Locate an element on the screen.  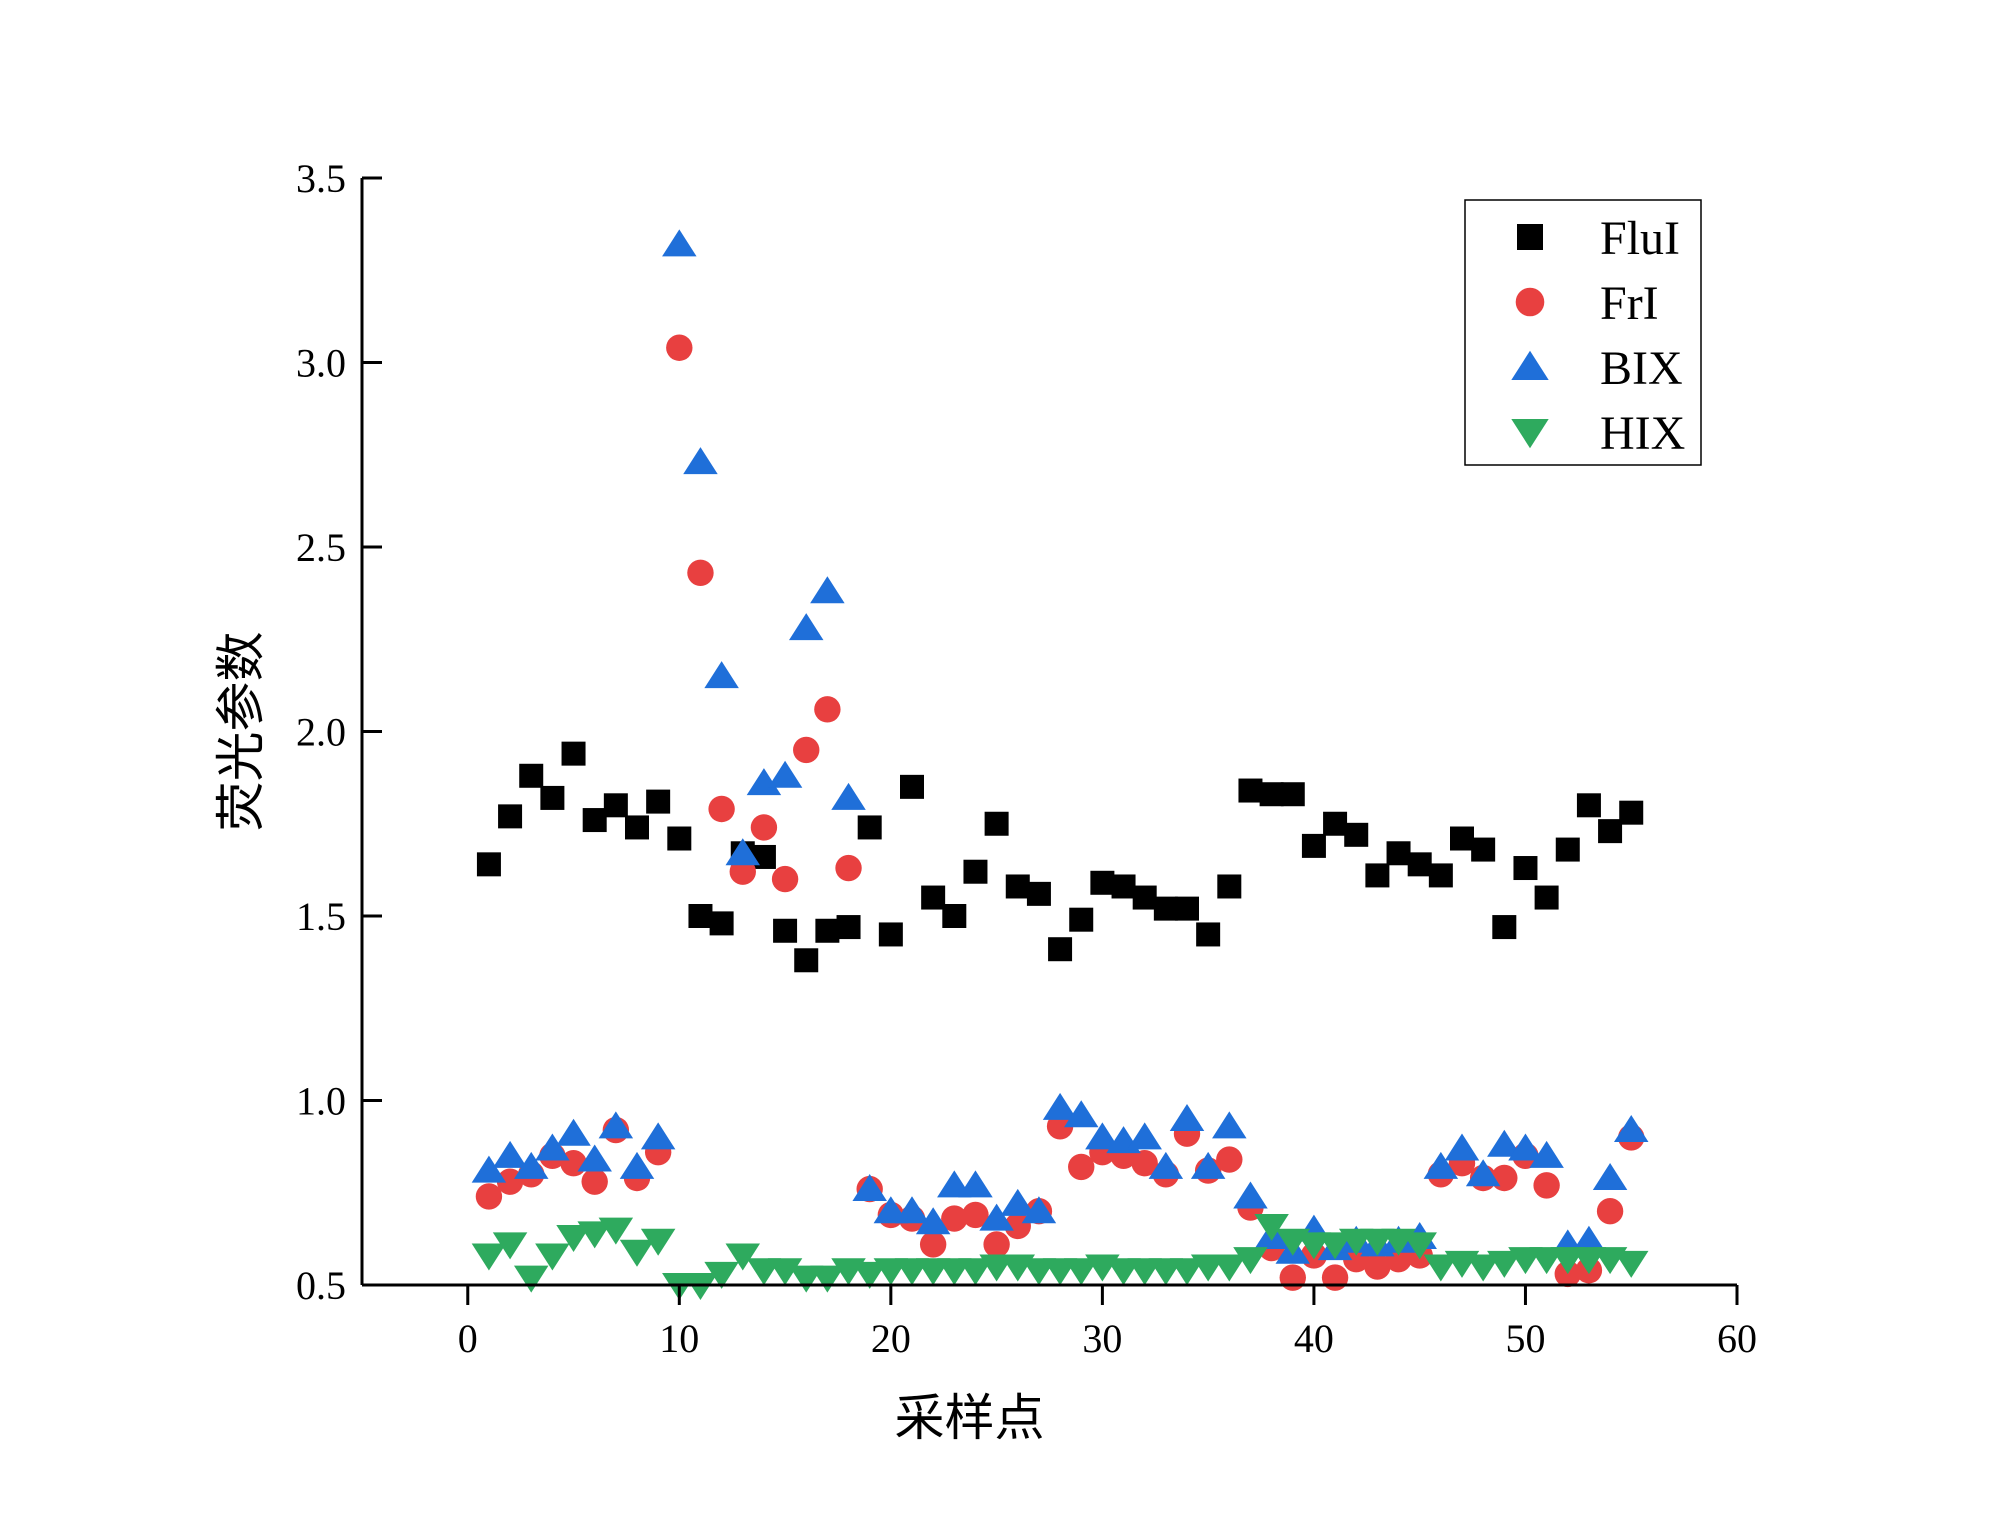
legend-label-fri: FrI is located at coordinates (1629, 303).